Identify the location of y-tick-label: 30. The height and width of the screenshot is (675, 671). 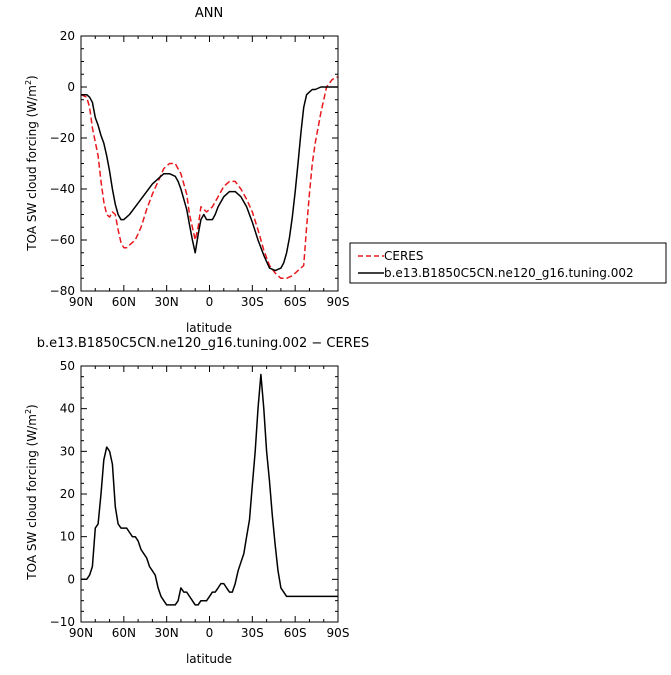
(67, 451).